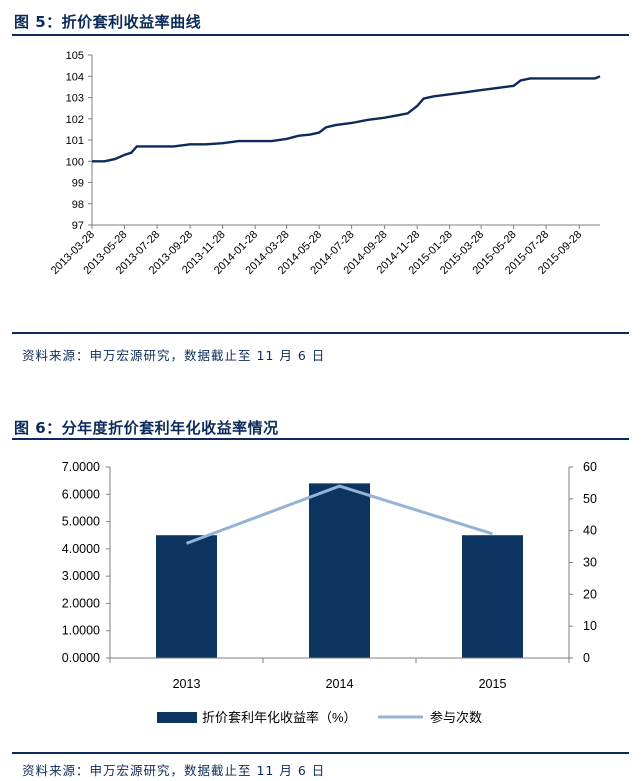 The height and width of the screenshot is (781, 643). I want to click on y-tick-label: 100, so click(75, 162).